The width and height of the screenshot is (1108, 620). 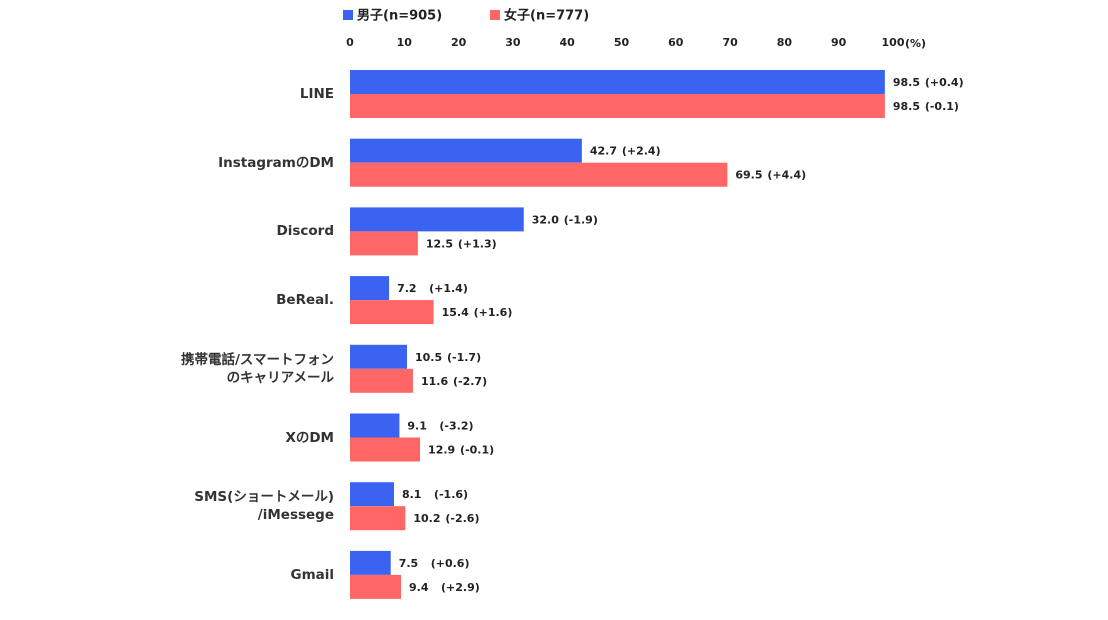 I want to click on x-tick-label: 40, so click(x=568, y=42).